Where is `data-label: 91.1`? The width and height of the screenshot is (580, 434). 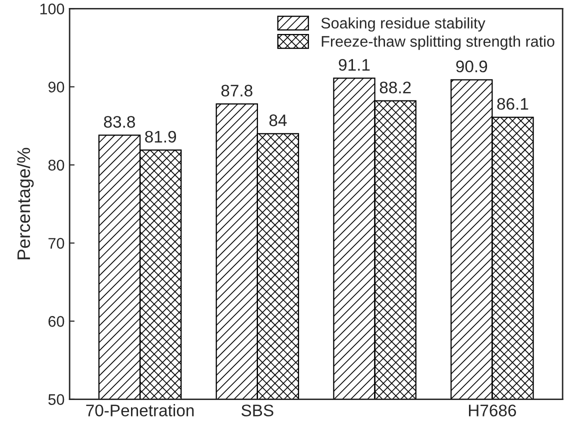 data-label: 91.1 is located at coordinates (354, 64).